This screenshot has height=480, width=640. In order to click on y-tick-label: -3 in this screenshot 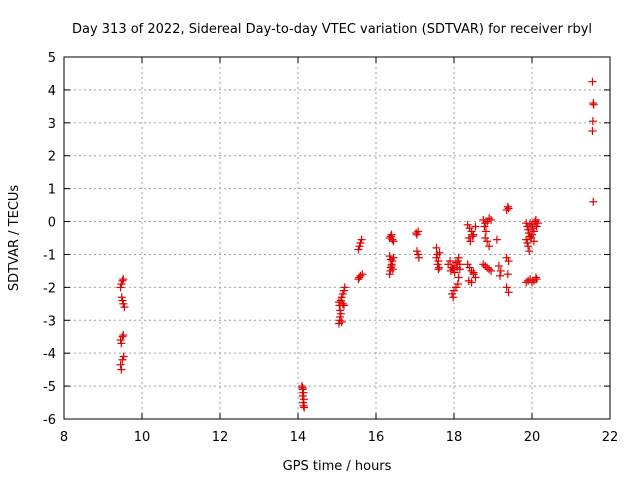, I will do `click(49, 321)`.